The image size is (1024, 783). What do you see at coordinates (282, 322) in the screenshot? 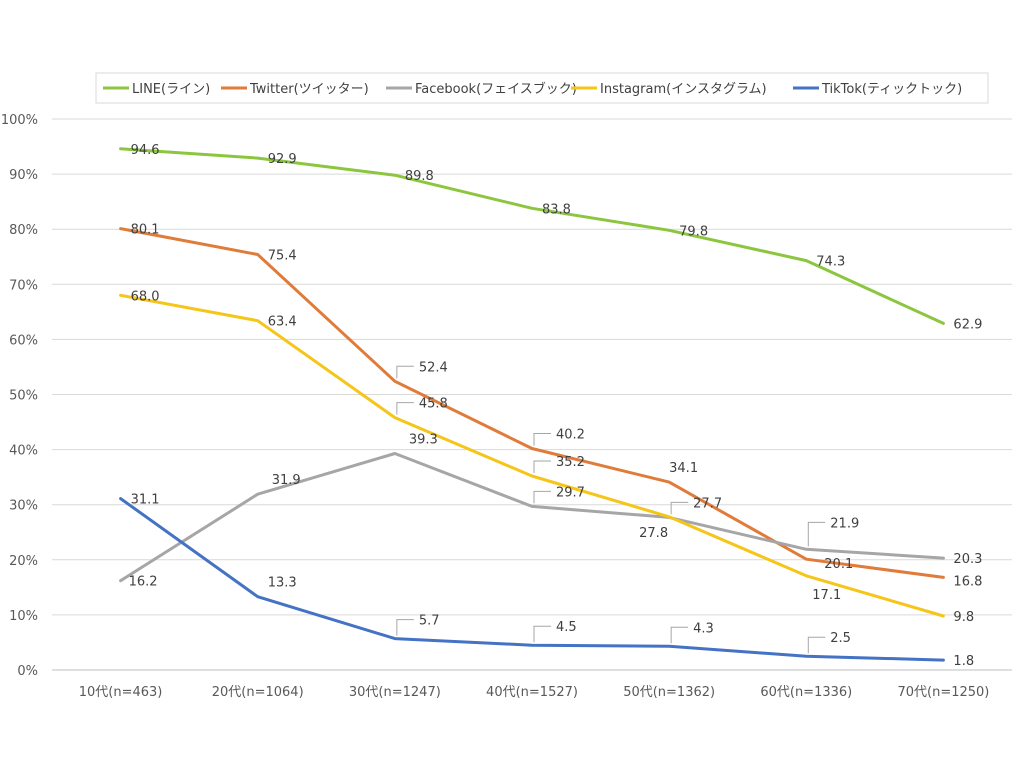
I see `data-label: 63.4` at bounding box center [282, 322].